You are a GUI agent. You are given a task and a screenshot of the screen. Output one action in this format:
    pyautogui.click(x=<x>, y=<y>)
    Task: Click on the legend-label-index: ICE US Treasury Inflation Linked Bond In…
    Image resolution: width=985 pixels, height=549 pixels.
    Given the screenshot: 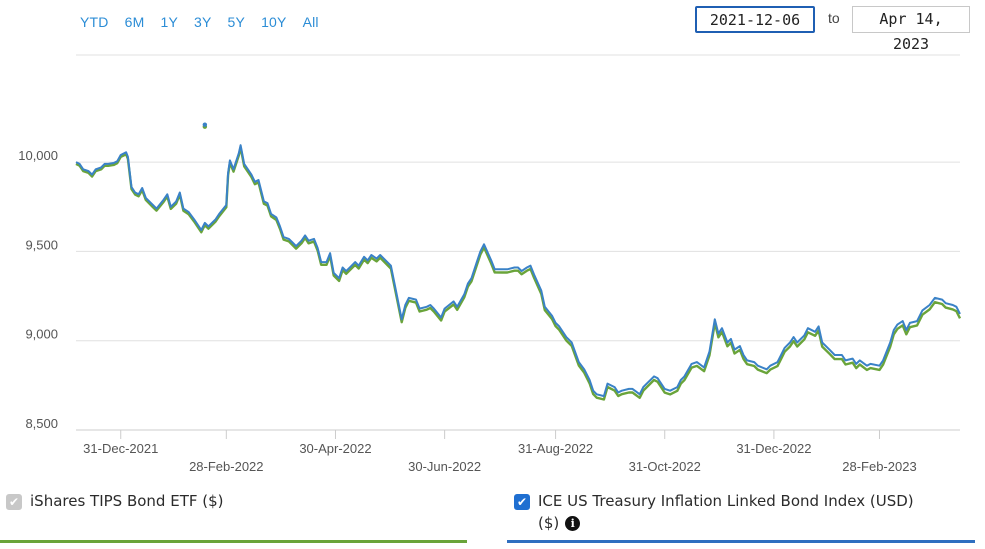 What is the action you would take?
    pyautogui.click(x=726, y=512)
    